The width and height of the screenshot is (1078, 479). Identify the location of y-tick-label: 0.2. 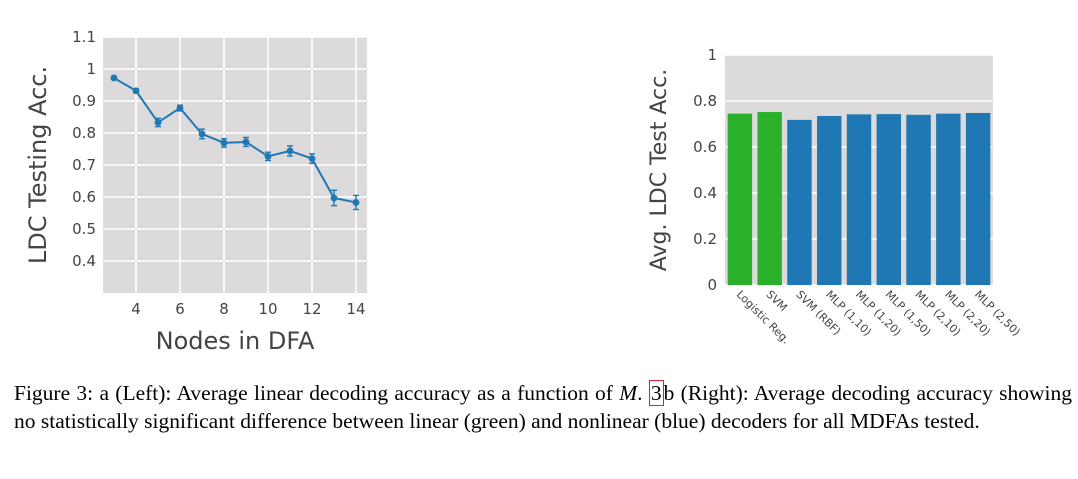
(705, 239).